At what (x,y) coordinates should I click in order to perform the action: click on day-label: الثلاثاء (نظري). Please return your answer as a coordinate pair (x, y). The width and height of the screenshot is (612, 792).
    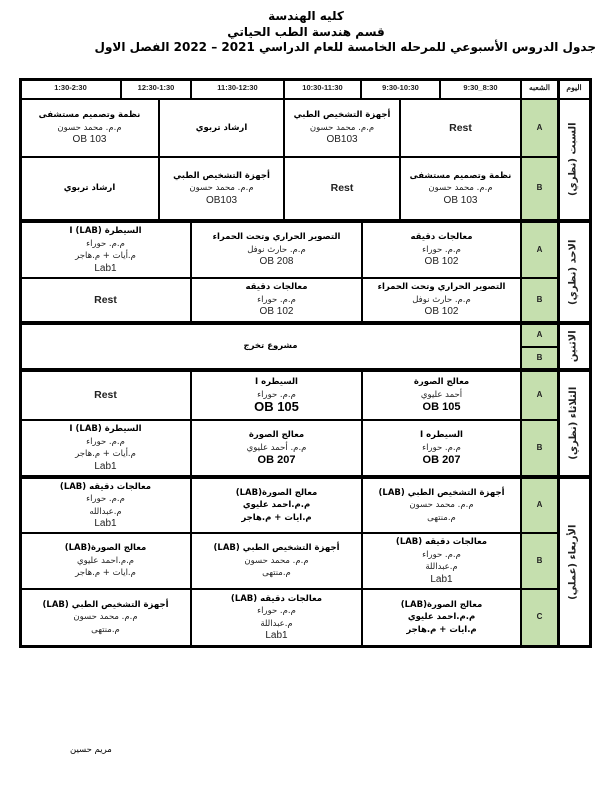
    Looking at the image, I should click on (574, 423).